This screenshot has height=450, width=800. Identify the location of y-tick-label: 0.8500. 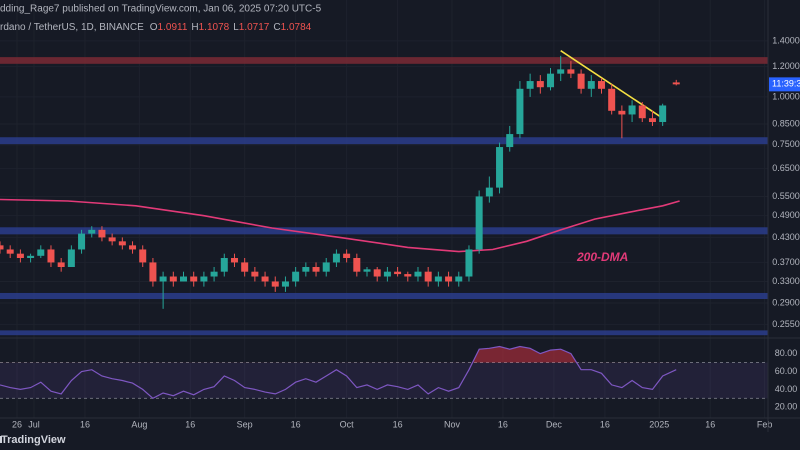
(786, 123).